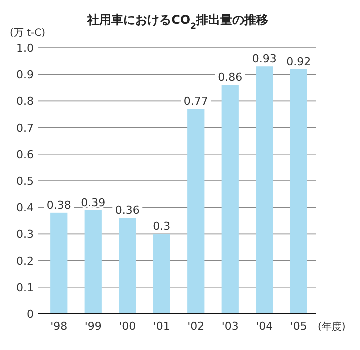 Image resolution: width=360 pixels, height=350 pixels. I want to click on y-tick-label: 0.2, so click(25, 261).